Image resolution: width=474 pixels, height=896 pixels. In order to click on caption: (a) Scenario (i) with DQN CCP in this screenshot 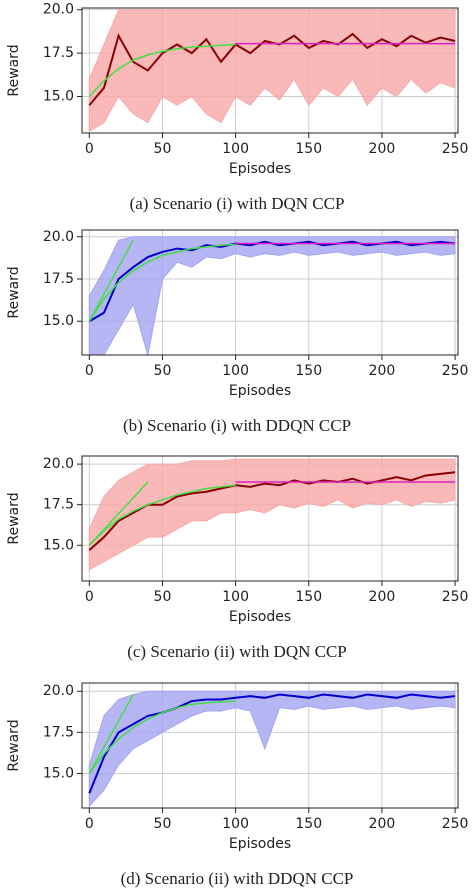, I will do `click(237, 203)`.